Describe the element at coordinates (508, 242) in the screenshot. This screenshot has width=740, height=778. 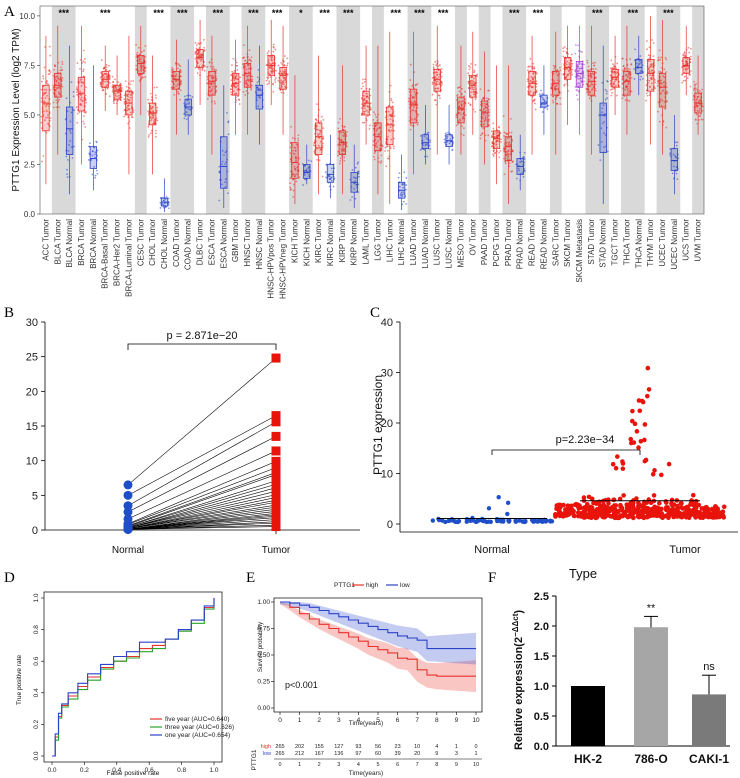
I see `panel-a-category-label: PRAD Tumor` at that location.